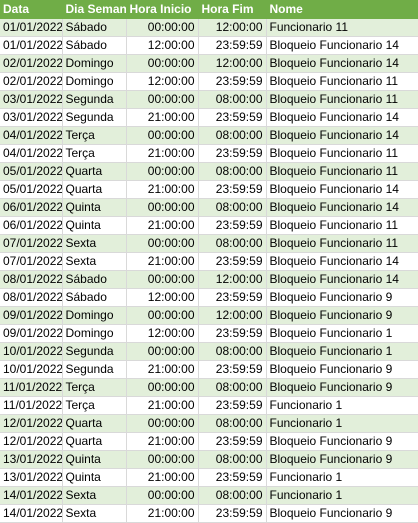  I want to click on cell-date: 01/01/2022, so click(31, 45).